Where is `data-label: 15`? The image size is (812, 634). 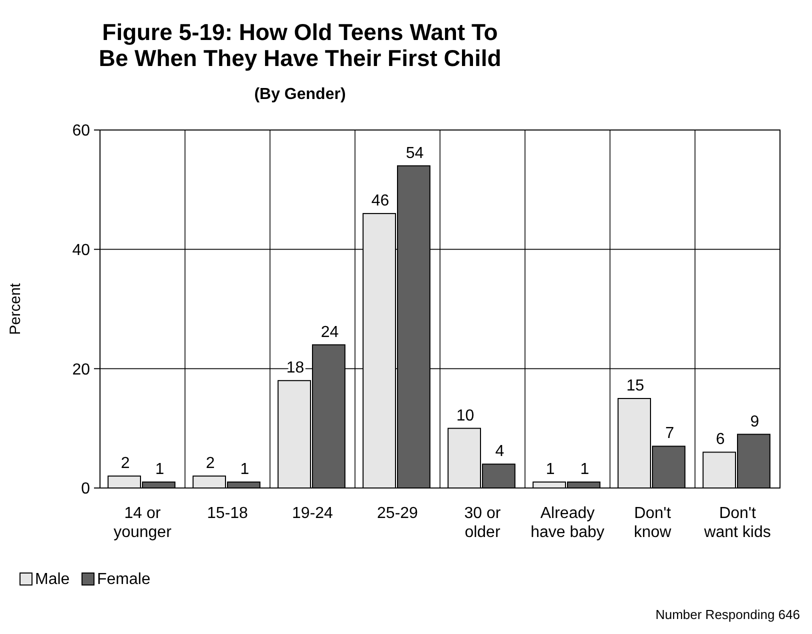 data-label: 15 is located at coordinates (635, 386).